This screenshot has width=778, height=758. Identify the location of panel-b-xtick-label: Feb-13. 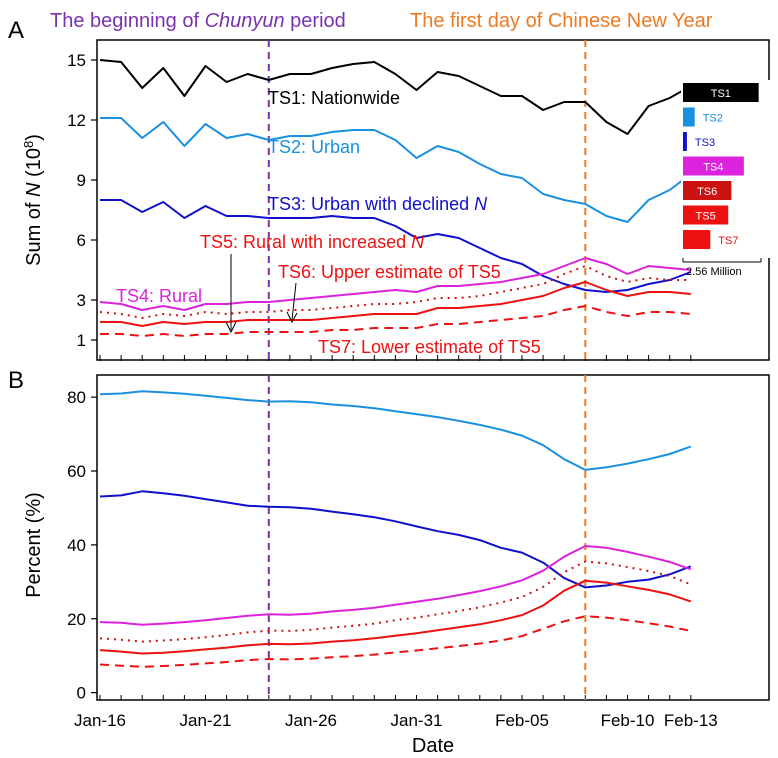
(691, 720).